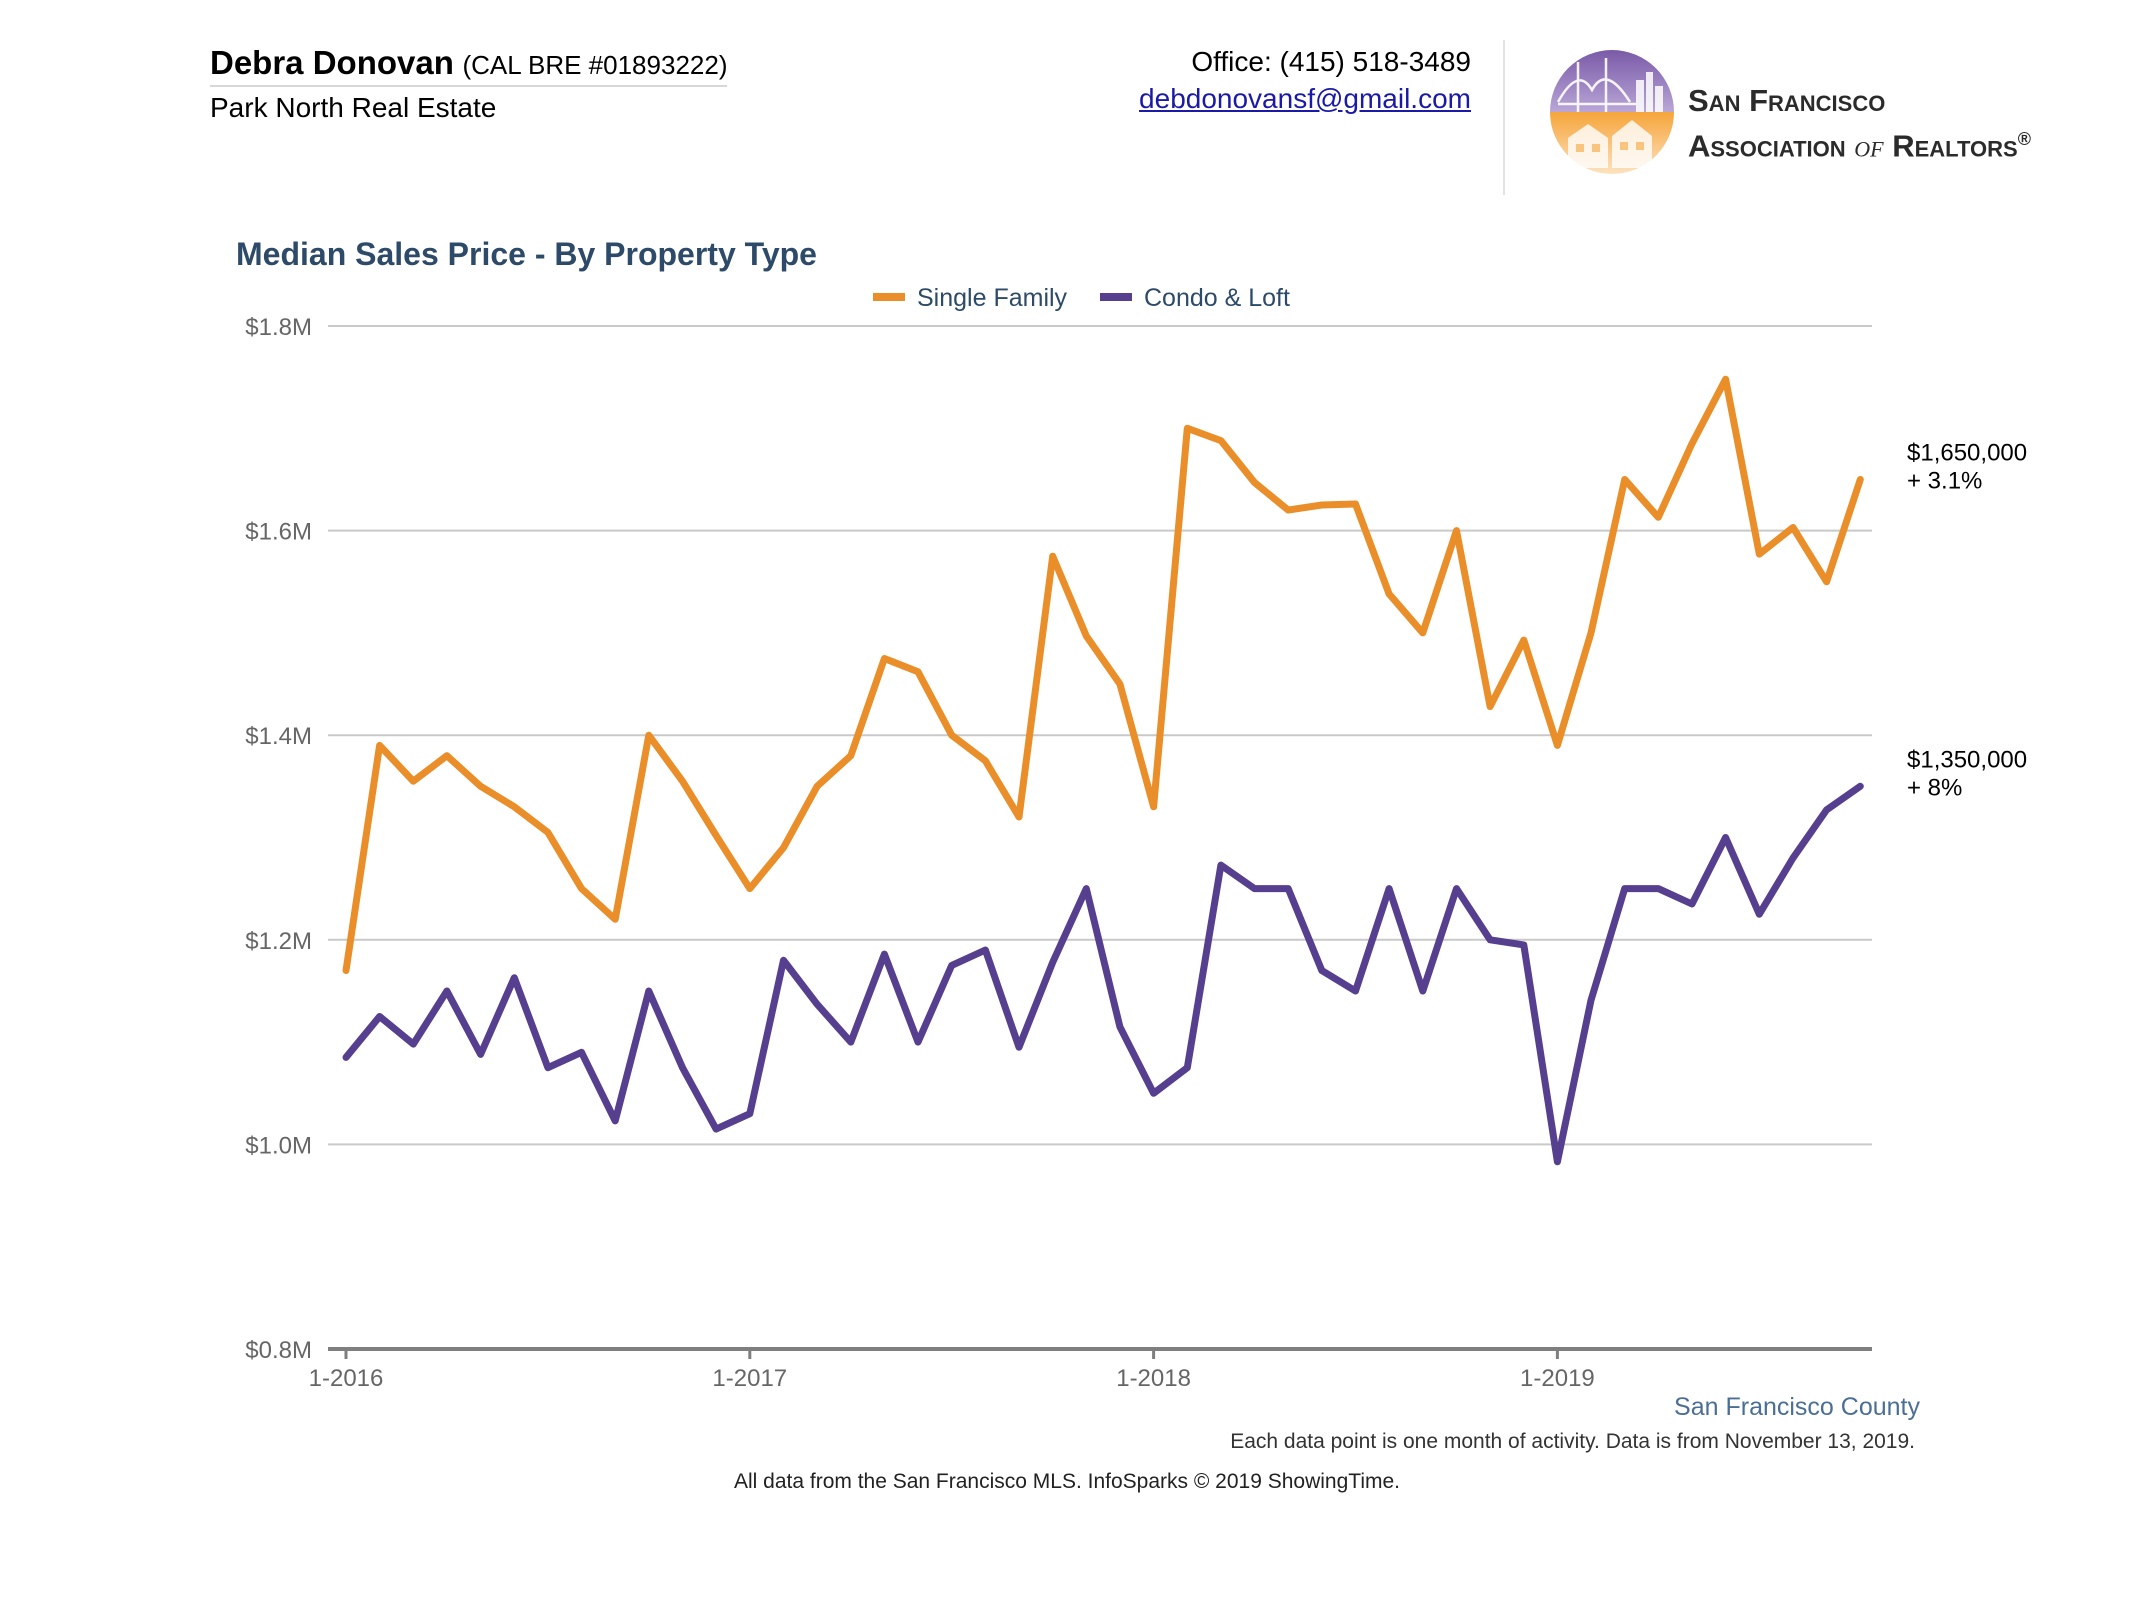  Describe the element at coordinates (1217, 298) in the screenshot. I see `legend-condo-loft-label: Condo & Loft` at that location.